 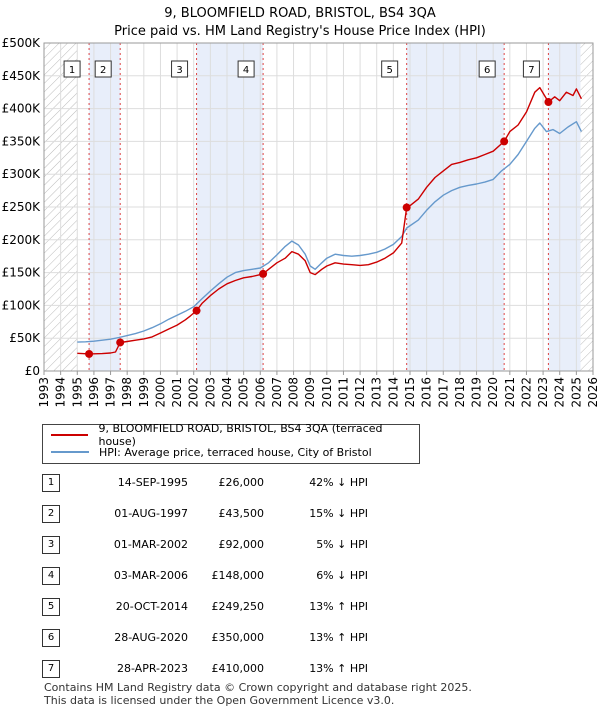 I want to click on x-tick-label: 2019, so click(x=477, y=392).